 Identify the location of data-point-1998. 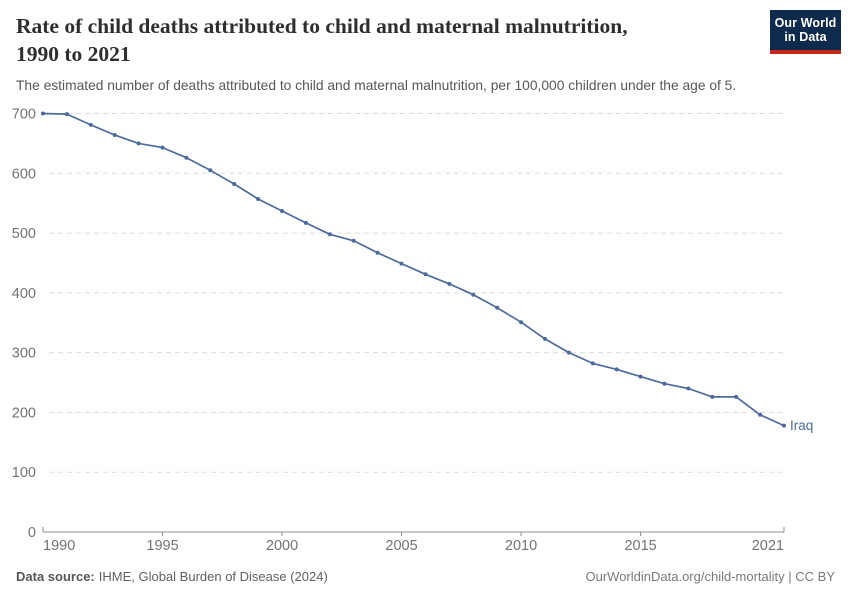
(234, 184).